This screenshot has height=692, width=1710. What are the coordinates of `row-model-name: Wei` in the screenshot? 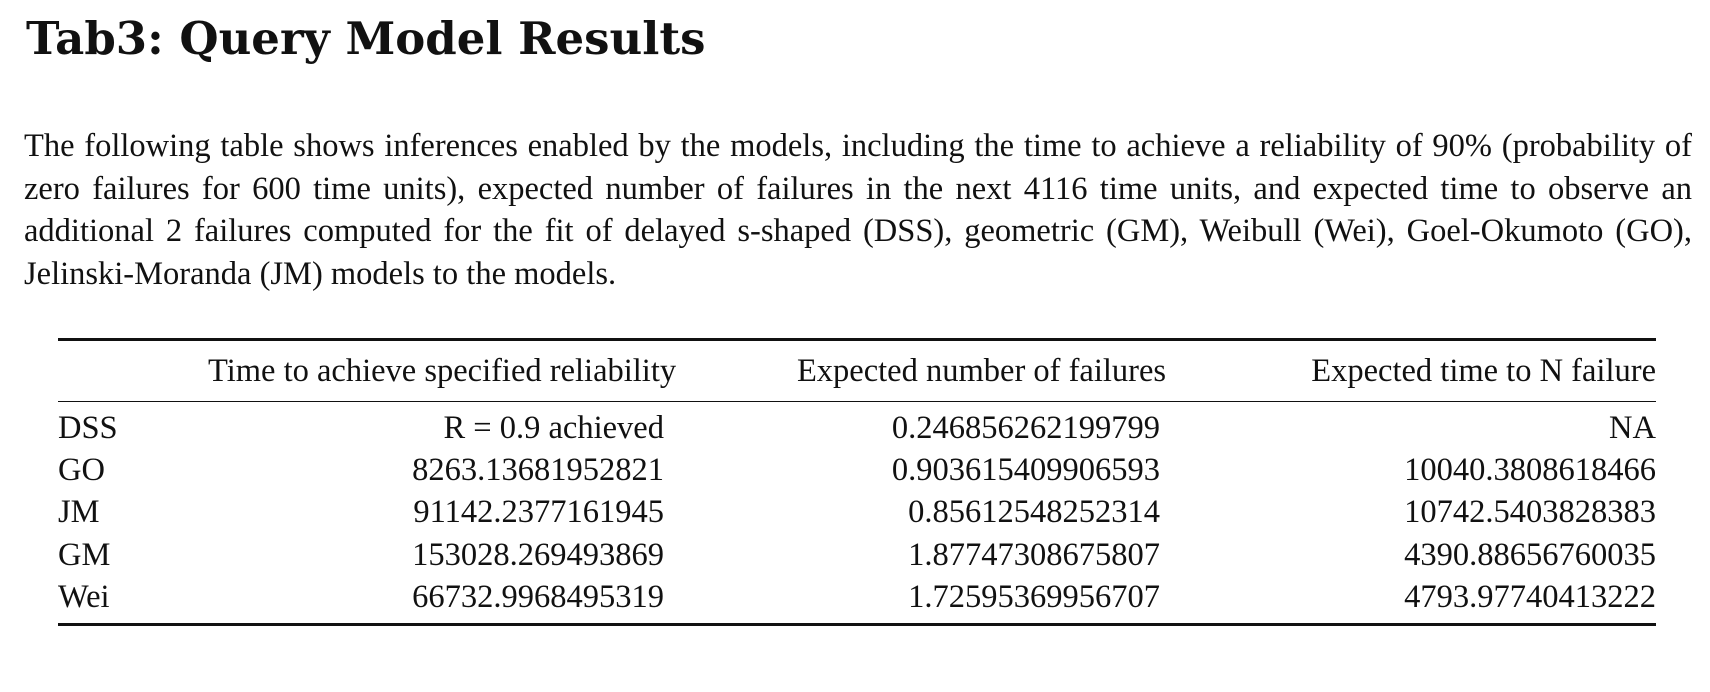 It's located at (84, 597).